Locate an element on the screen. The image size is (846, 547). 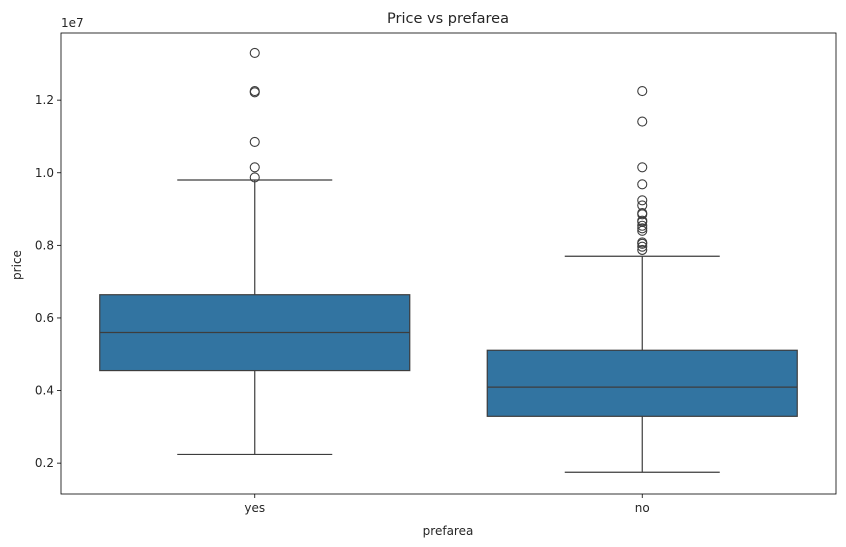
y-tick-label: 0.2 is located at coordinates (44, 463).